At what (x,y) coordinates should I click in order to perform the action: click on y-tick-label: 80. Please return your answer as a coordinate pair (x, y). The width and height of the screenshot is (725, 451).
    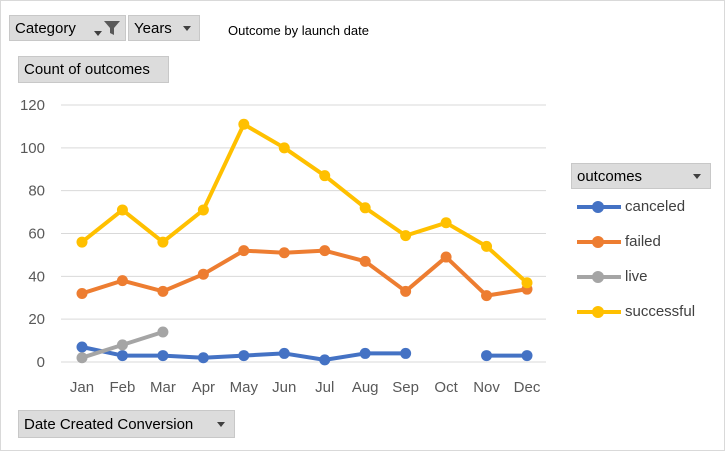
    Looking at the image, I should click on (36, 191).